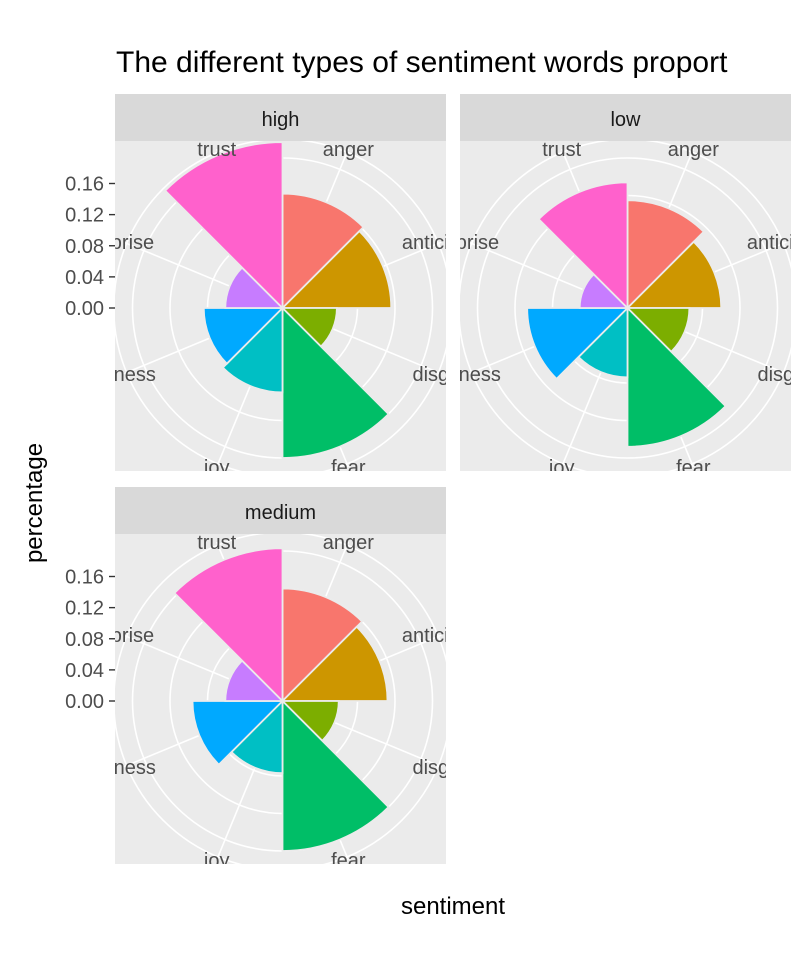 The image size is (806, 965). I want to click on panel-strip-label: high, so click(281, 120).